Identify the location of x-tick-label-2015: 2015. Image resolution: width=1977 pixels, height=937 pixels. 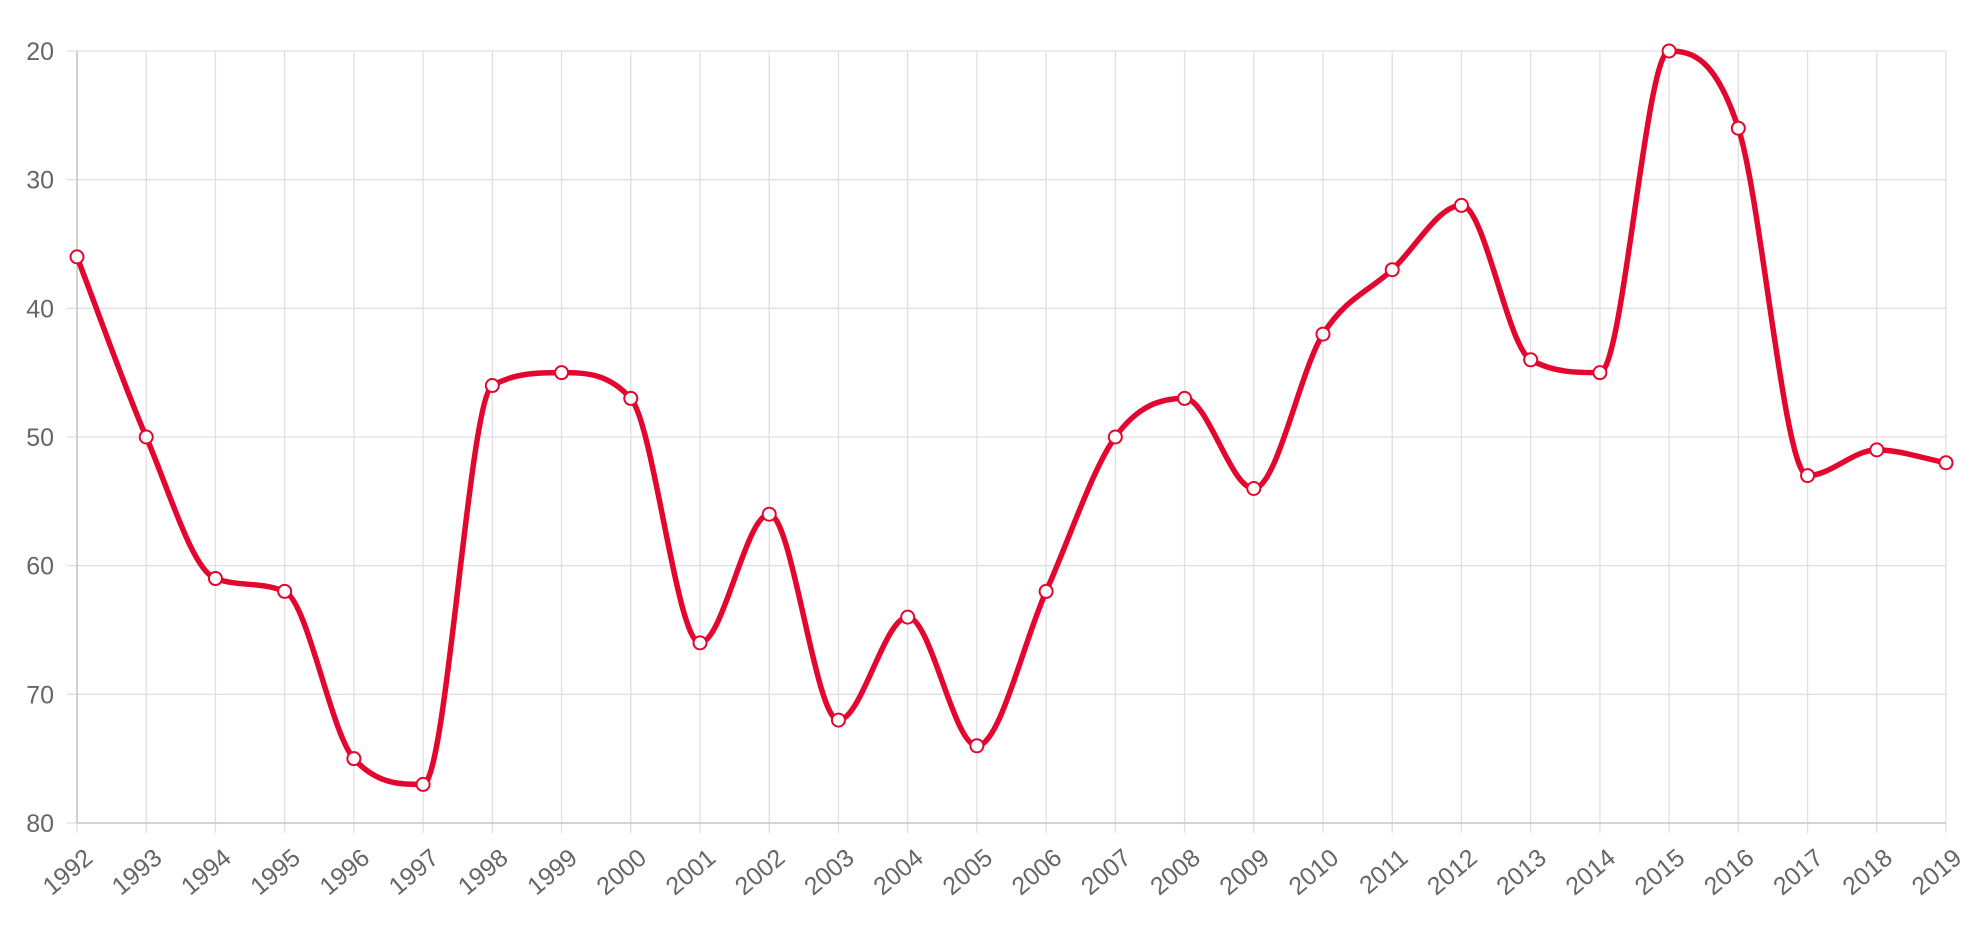
(1660, 872).